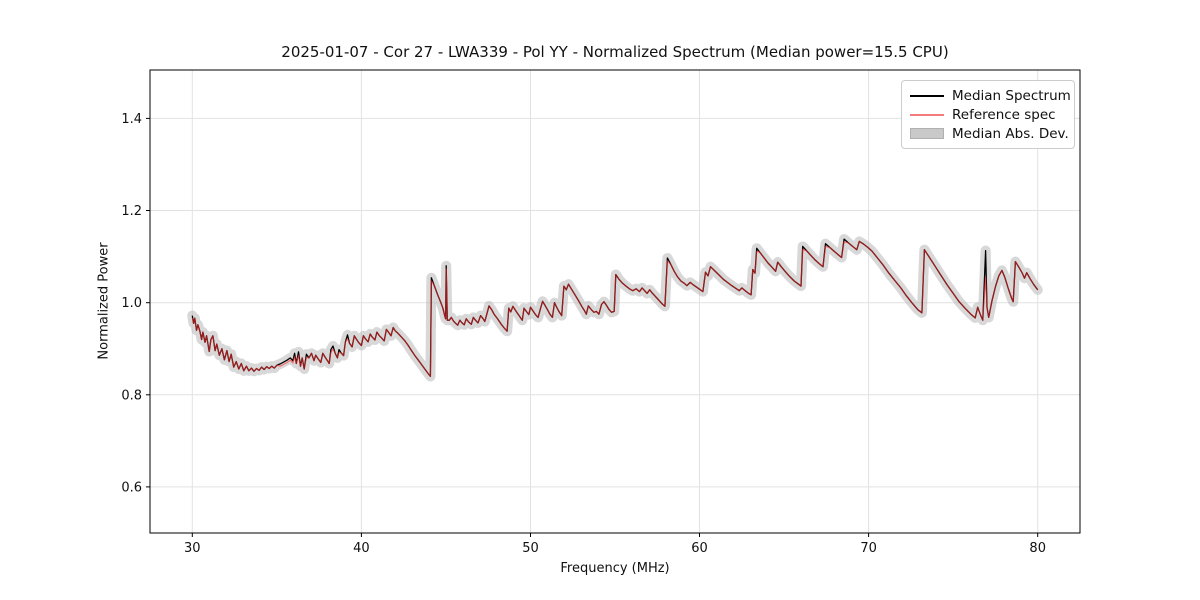  I want to click on band-patch-swatch-wrap, so click(927, 133).